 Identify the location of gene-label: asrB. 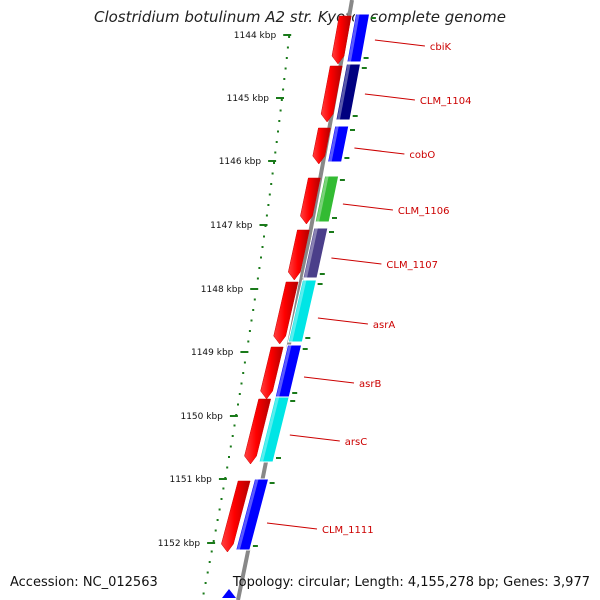
(370, 384).